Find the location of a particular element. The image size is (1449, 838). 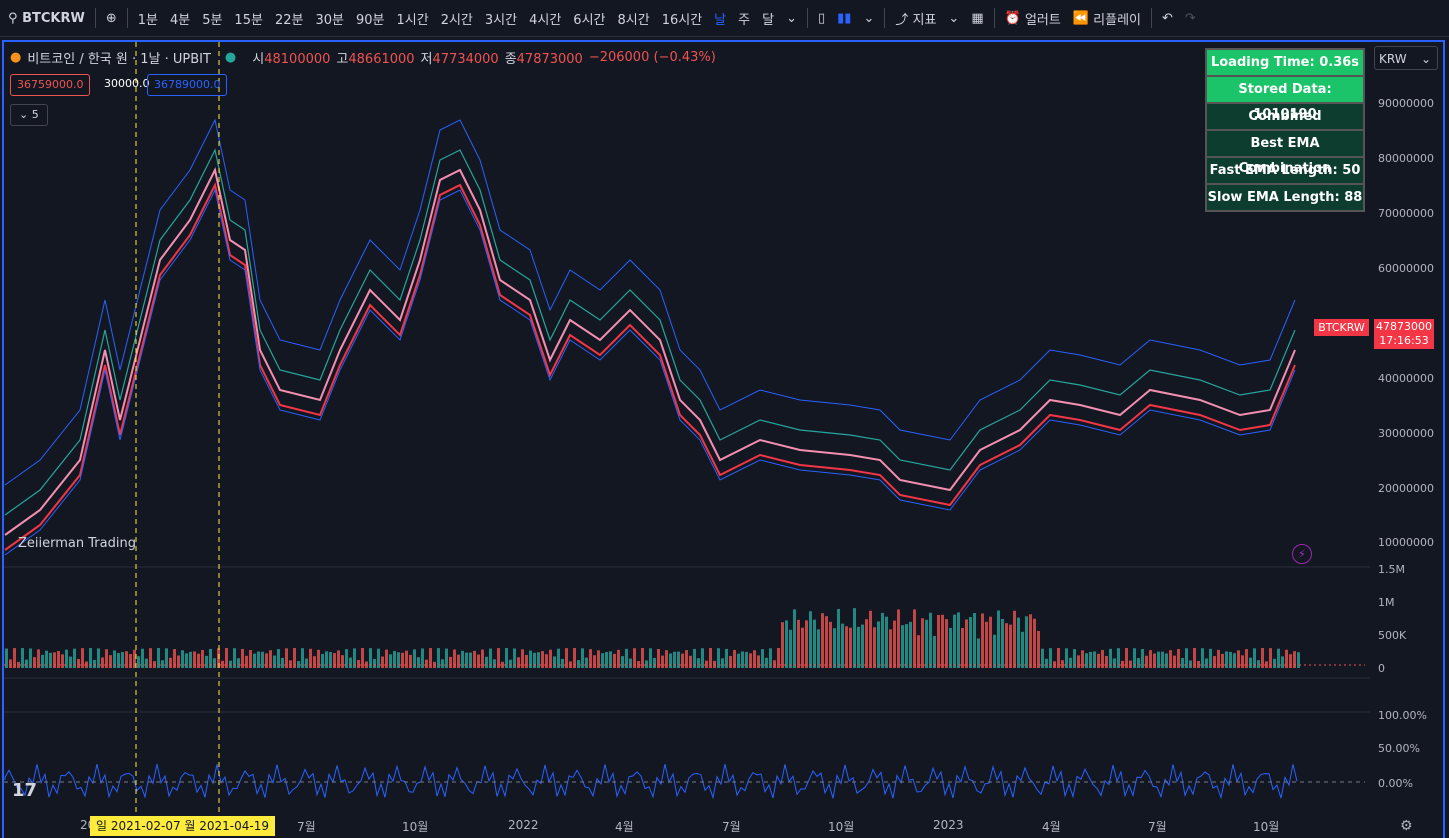

info-slow-ema: Slow EMA Length: 88 is located at coordinates (1285, 197).